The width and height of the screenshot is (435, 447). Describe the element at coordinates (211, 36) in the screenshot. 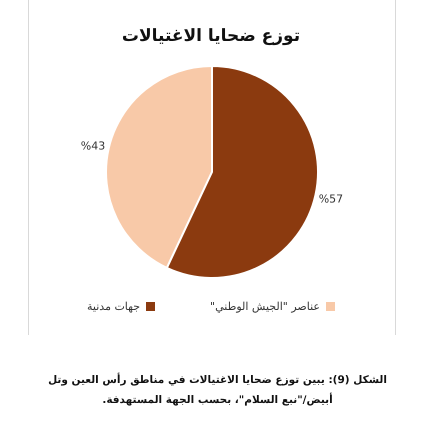

I see `chart-title: توزع ضحايا الاغتيالات` at that location.